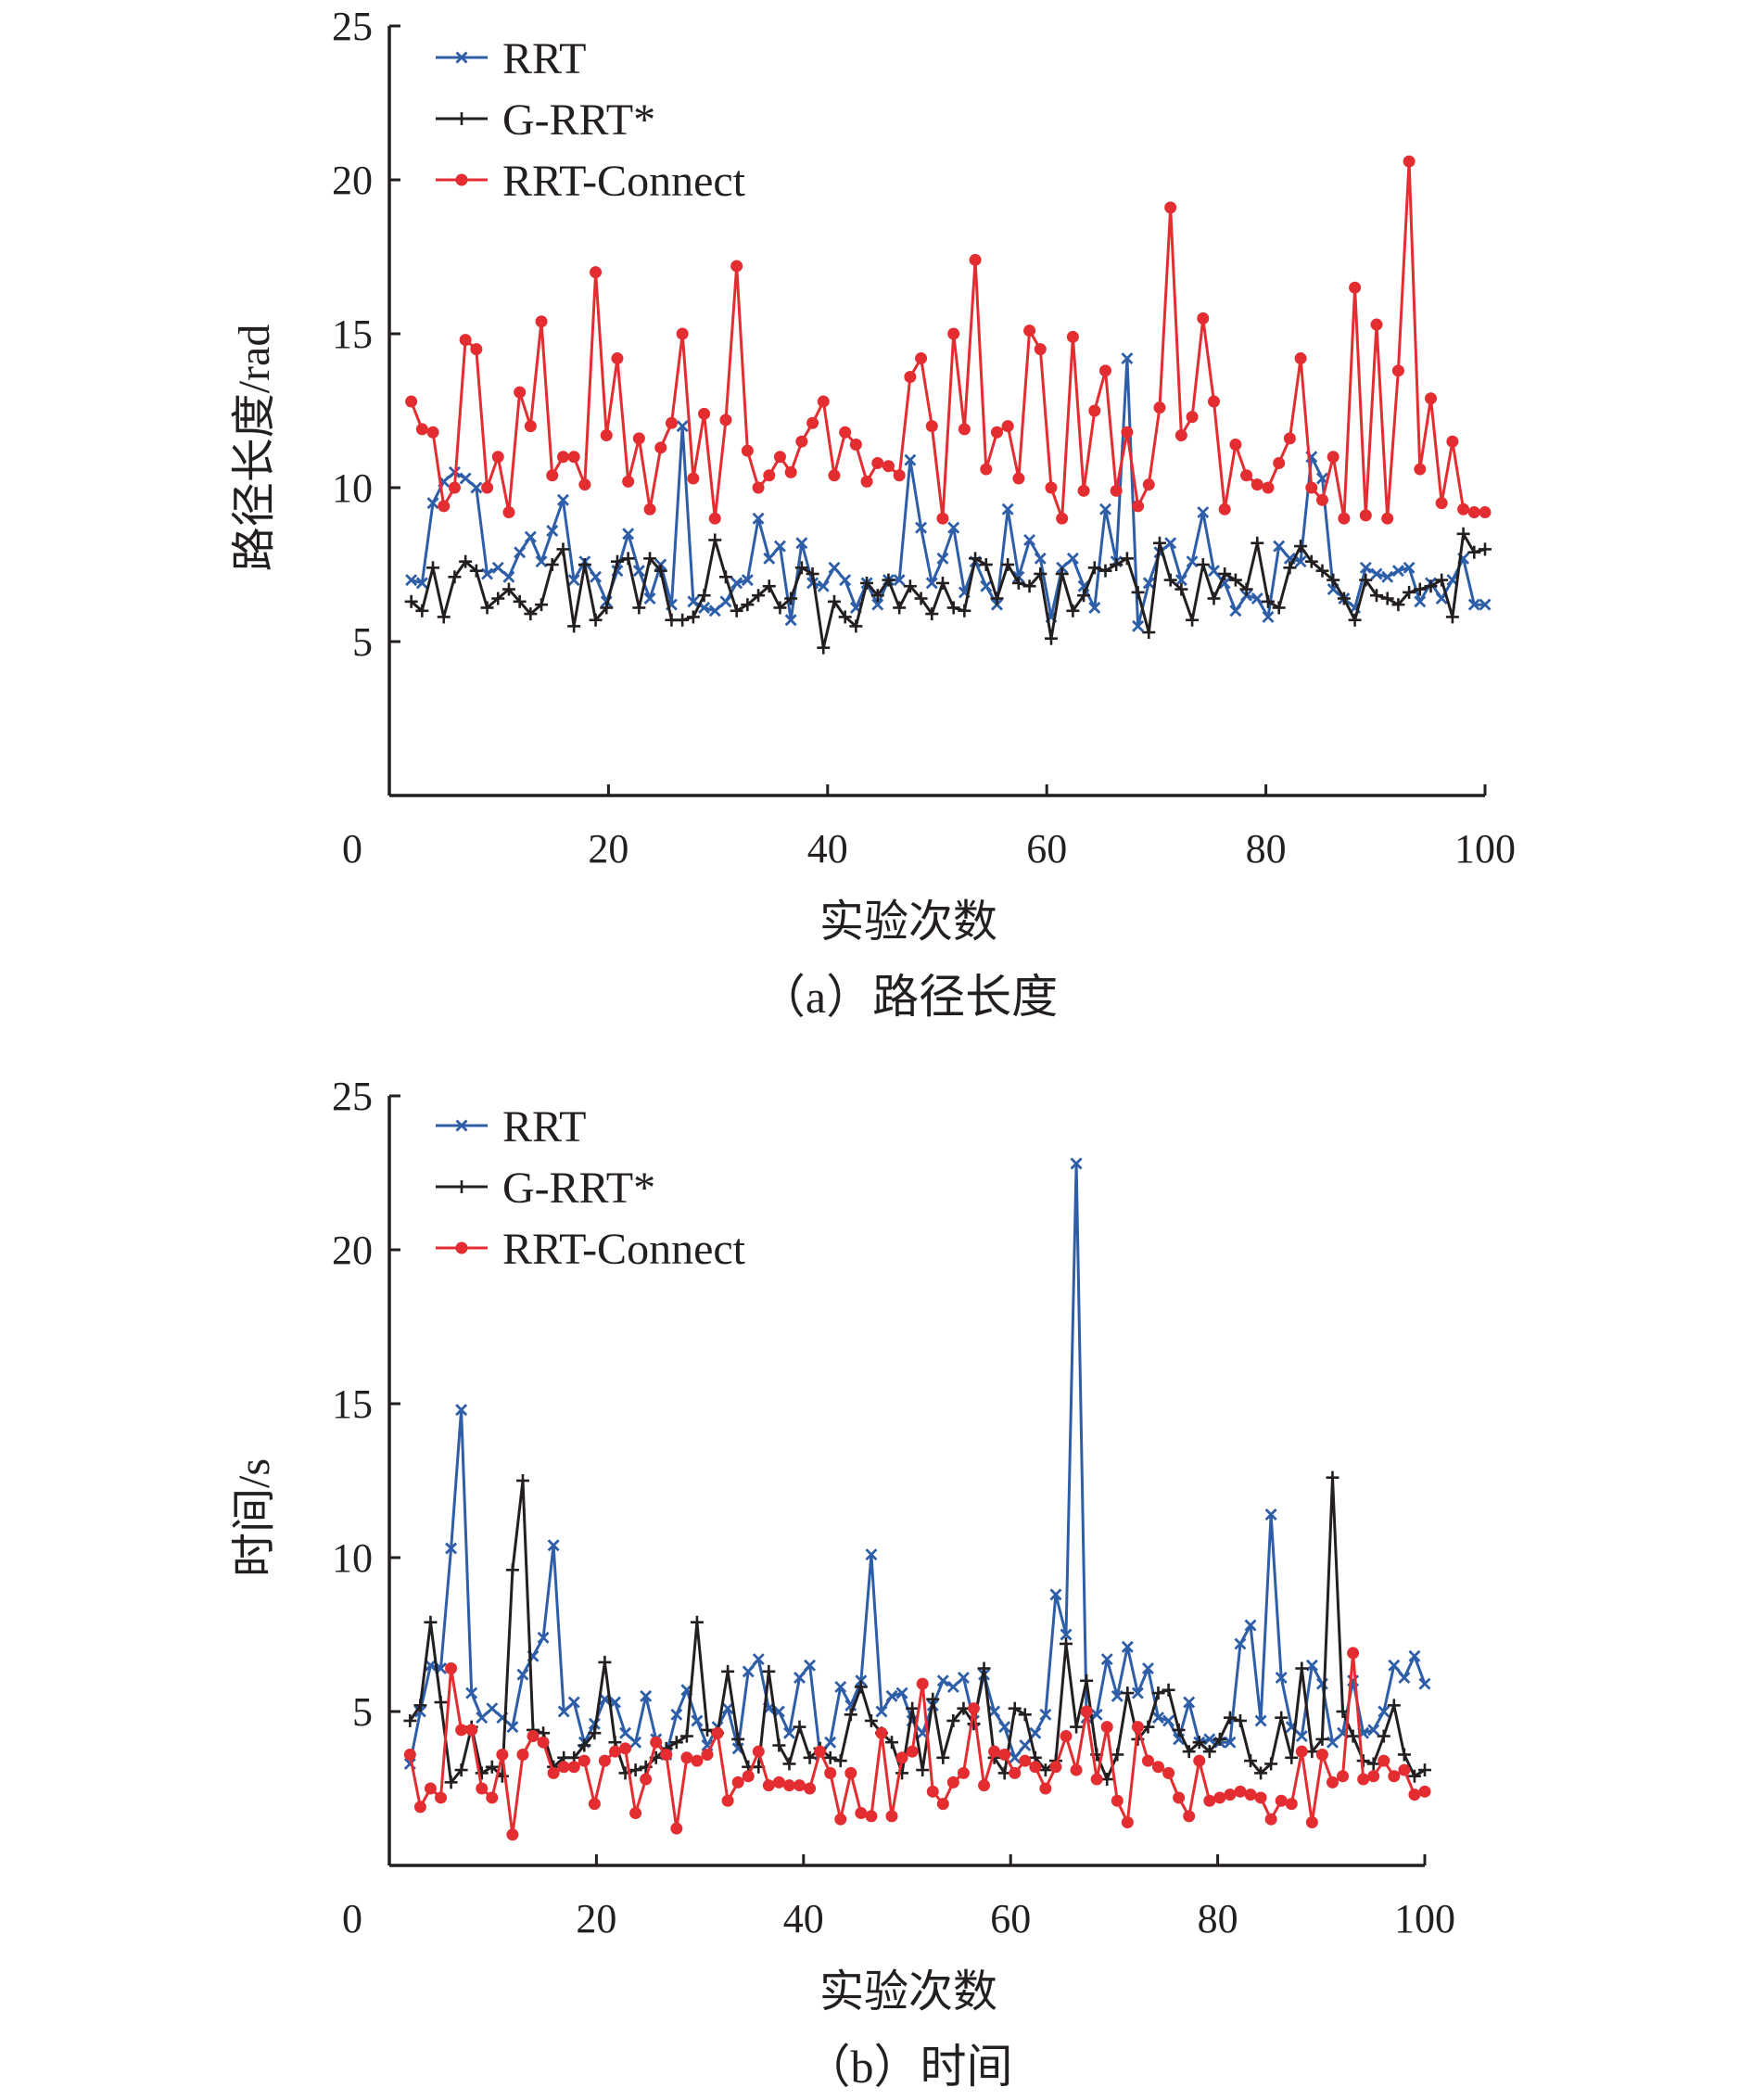 This screenshot has height=2100, width=1752. I want to click on figure-caption: （b）时间, so click(909, 2067).